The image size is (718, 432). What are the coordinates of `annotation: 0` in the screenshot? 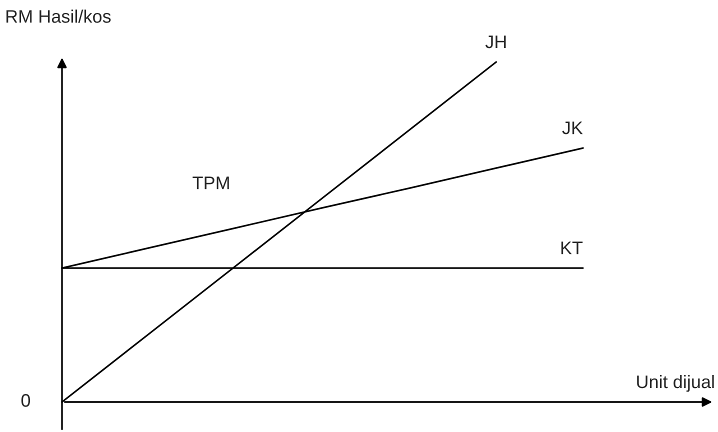 It's located at (25, 400).